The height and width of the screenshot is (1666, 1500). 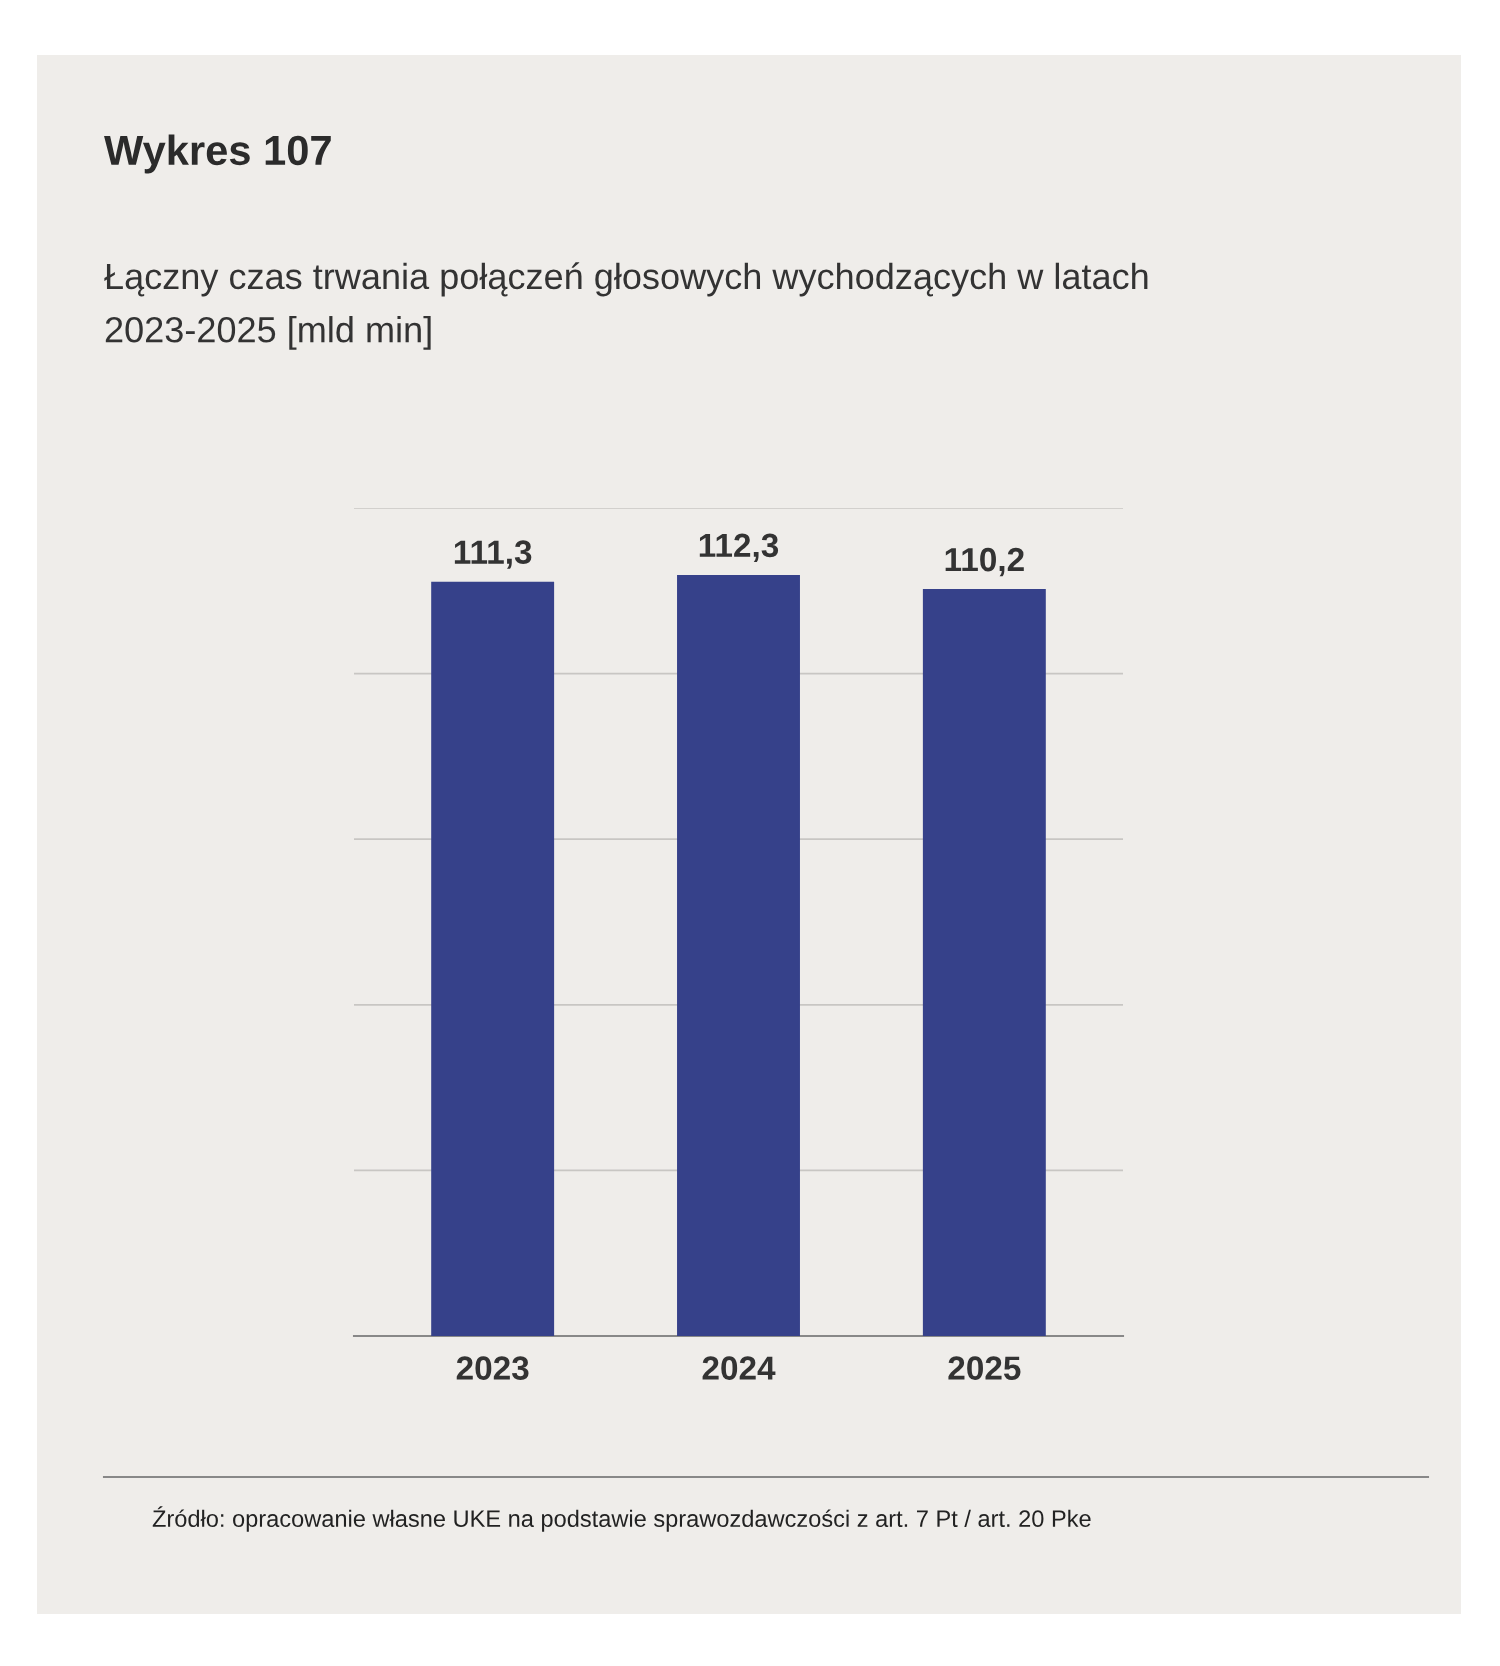 I want to click on chart-subtitle: Łączny czas trwania połączeń głosowych wychodzących w latach 2023-2025 [mld min], so click(x=626, y=306).